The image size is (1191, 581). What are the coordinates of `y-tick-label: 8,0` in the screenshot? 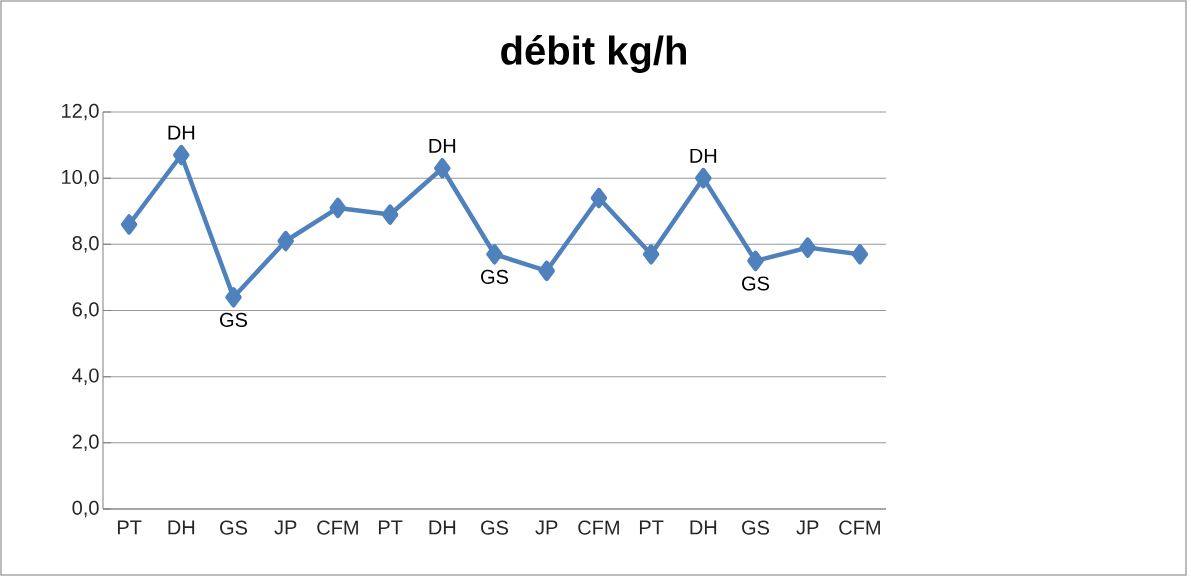 It's located at (85, 244).